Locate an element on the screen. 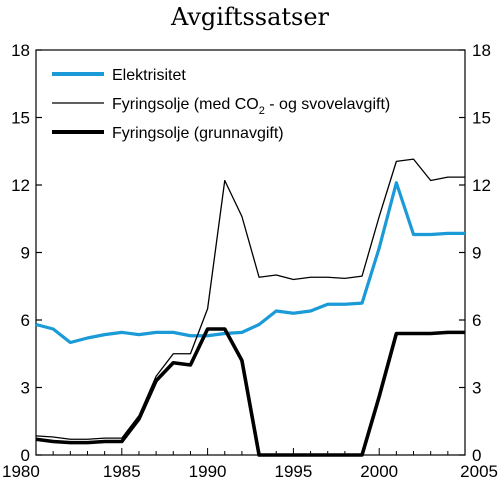  legend-label-elektrisitet: Elektrisitet is located at coordinates (149, 75).